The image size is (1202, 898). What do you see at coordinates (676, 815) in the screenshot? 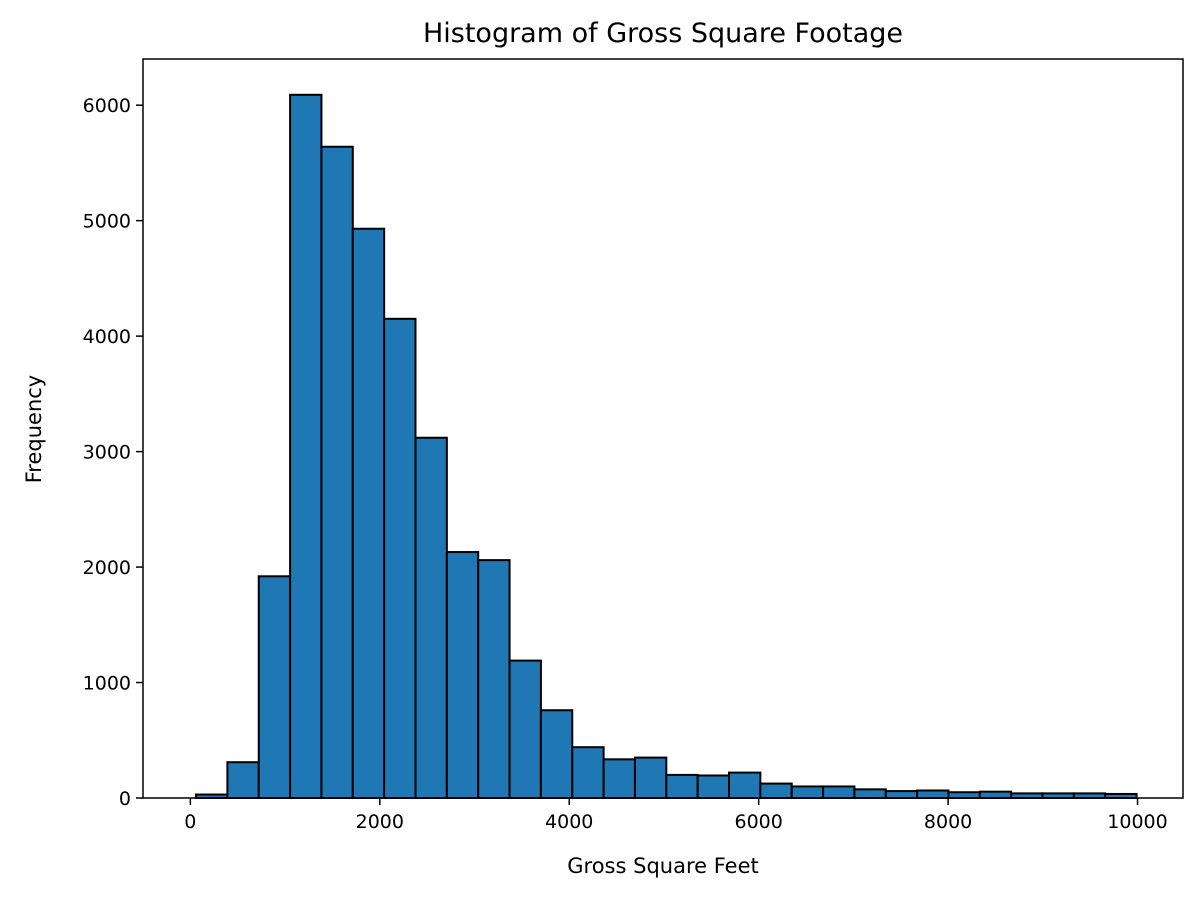
I see `x-axis-ticks: 0 2000 4000 6000 8000 10000` at bounding box center [676, 815].